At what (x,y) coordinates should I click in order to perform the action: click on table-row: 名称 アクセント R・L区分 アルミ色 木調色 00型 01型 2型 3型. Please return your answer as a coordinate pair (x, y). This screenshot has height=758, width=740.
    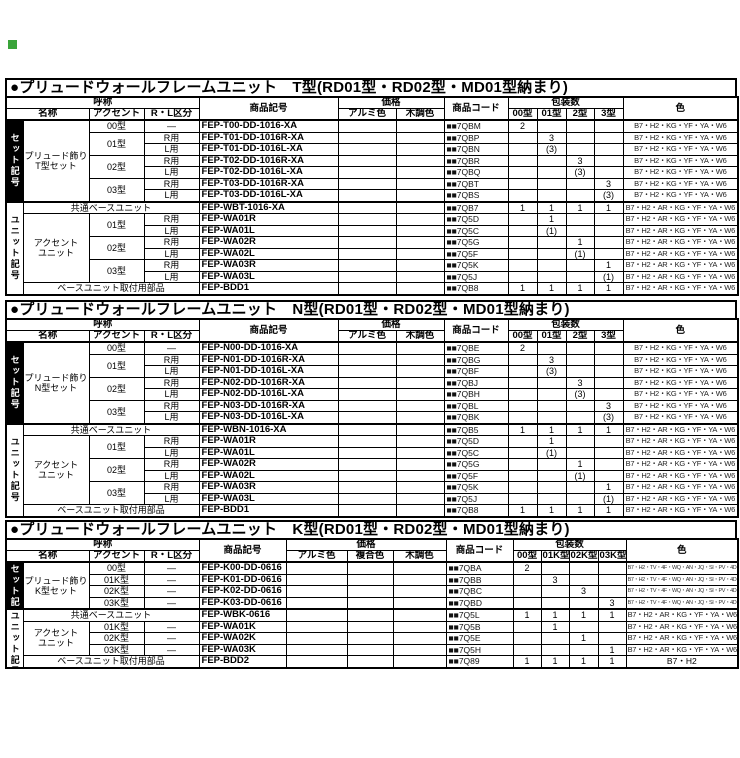
    Looking at the image, I should click on (371, 114).